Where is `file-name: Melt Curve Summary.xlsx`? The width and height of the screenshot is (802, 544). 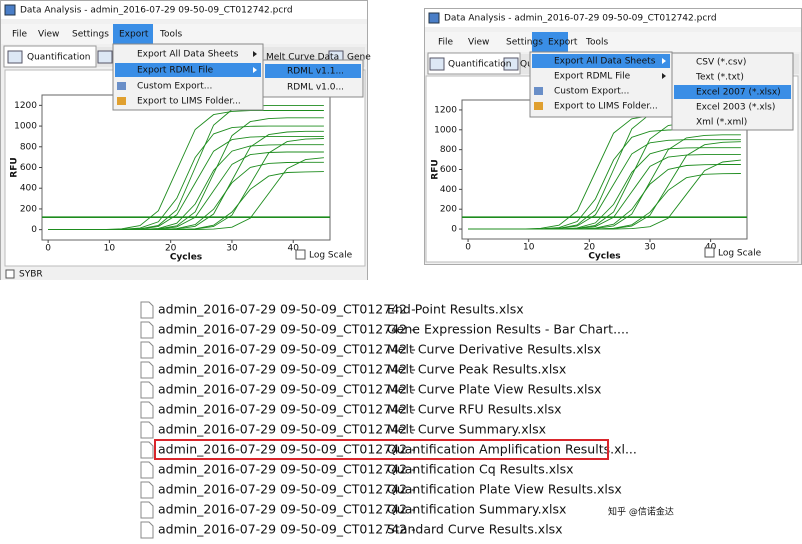
file-name: Melt Curve Summary.xlsx is located at coordinates (466, 429).